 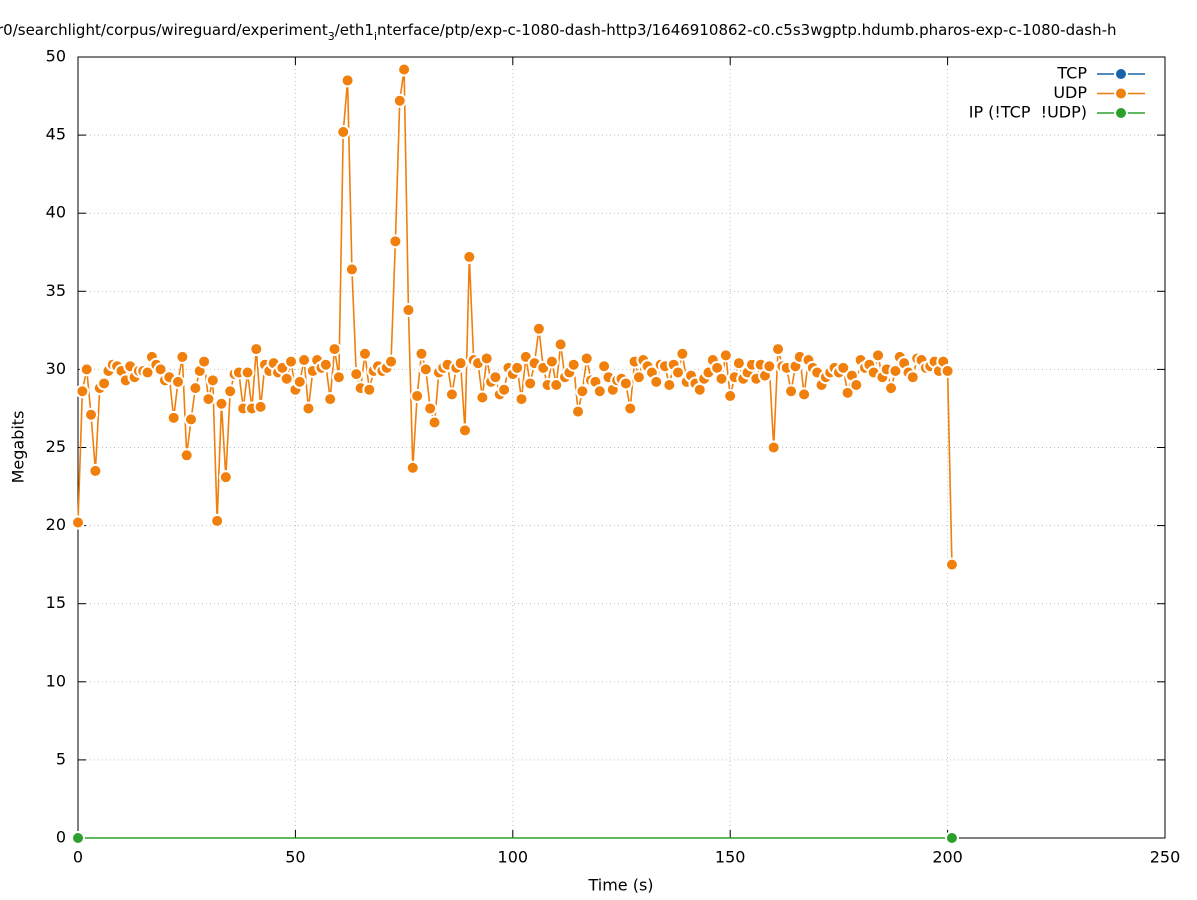 What do you see at coordinates (295, 857) in the screenshot?
I see `x-tick-label: 50` at bounding box center [295, 857].